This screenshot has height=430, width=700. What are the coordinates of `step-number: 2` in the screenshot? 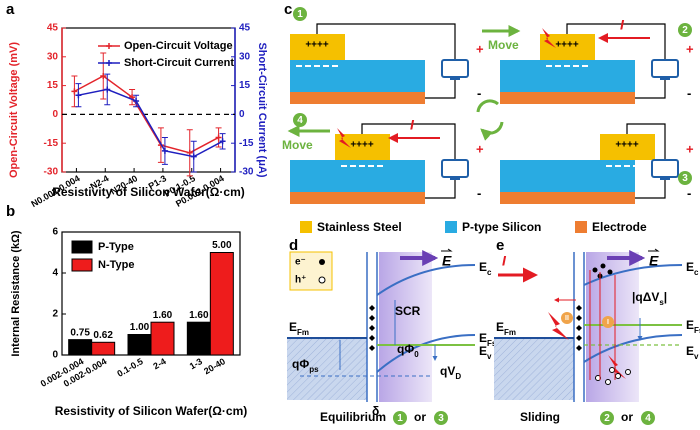 It's located at (685, 30).